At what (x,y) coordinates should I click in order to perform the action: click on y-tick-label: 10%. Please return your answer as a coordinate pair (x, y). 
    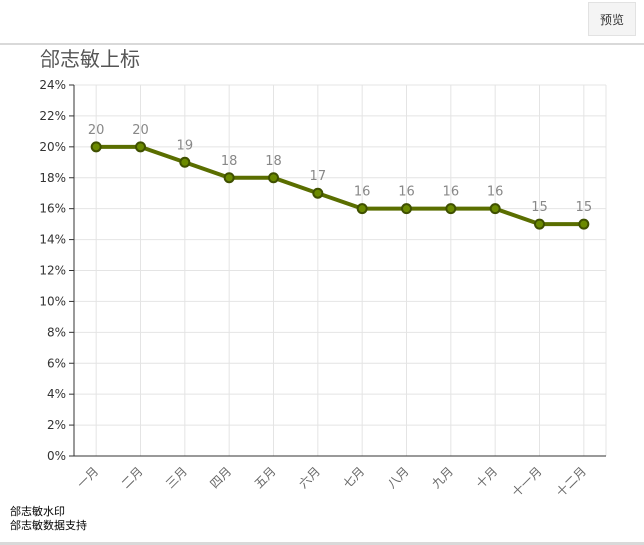
    Looking at the image, I should click on (52, 301).